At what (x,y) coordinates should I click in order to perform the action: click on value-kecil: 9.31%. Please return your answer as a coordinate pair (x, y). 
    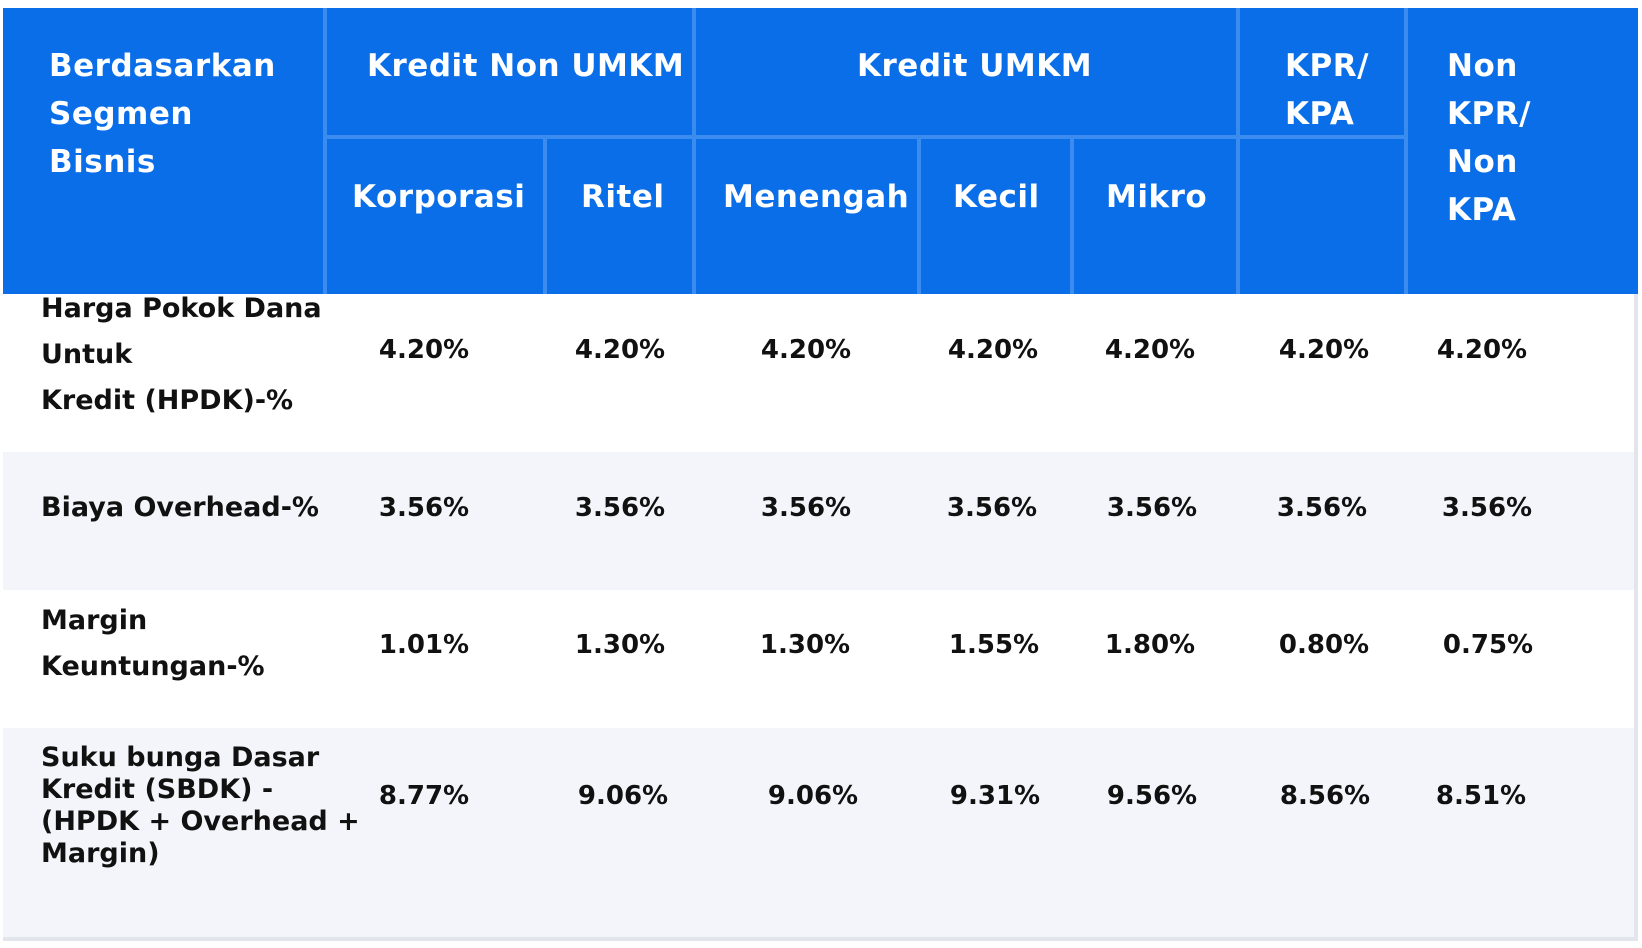
    Looking at the image, I should click on (995, 796).